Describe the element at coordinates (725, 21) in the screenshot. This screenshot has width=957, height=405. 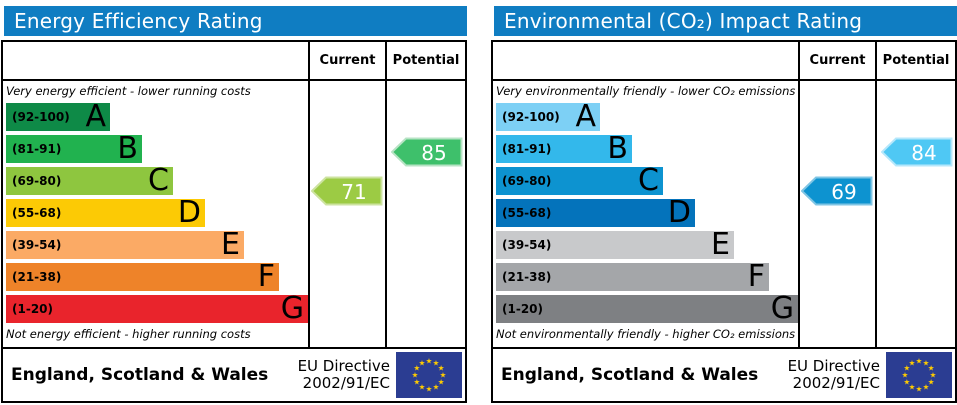
I see `environmental-panel-title: Environmental (CO₂) Impact Rating` at that location.